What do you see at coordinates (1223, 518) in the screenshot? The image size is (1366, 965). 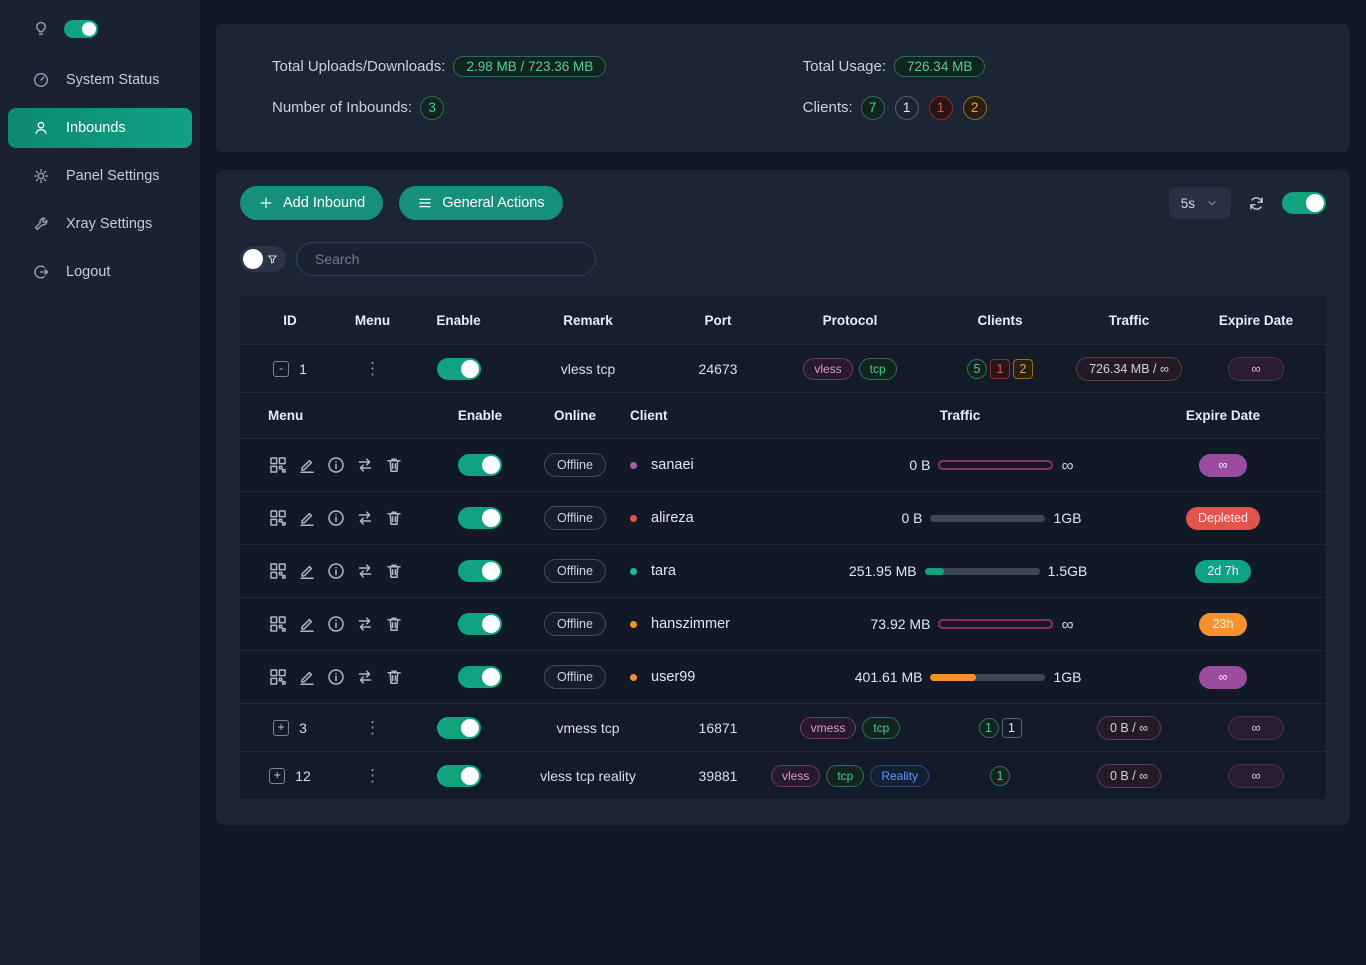 I see `client-expire-badge: Depleted` at bounding box center [1223, 518].